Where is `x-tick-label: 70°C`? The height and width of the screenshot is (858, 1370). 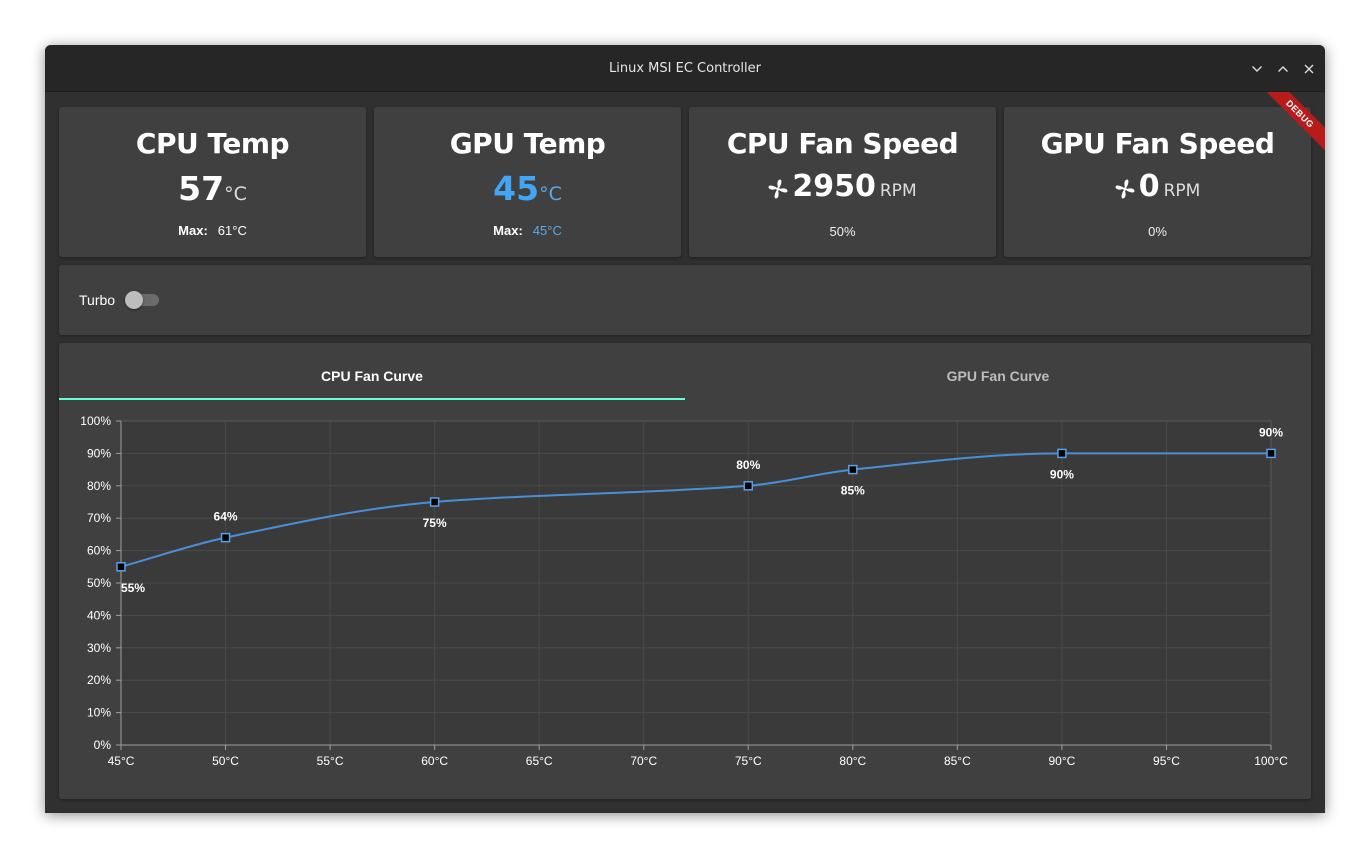 x-tick-label: 70°C is located at coordinates (643, 761).